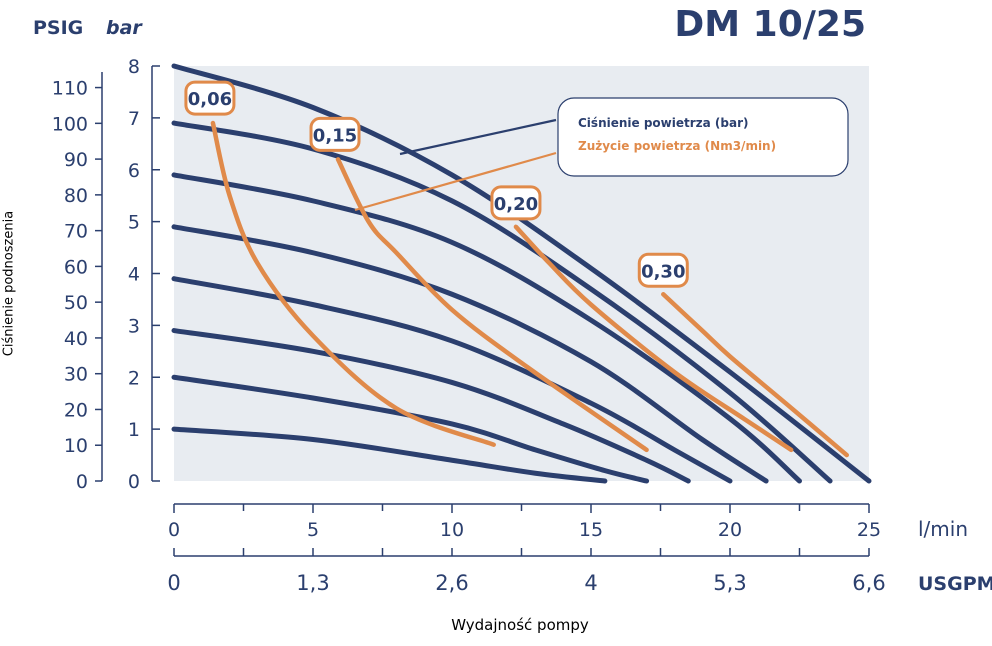  Describe the element at coordinates (452, 530) in the screenshot. I see `tick-label-lmin-2: 10` at that location.